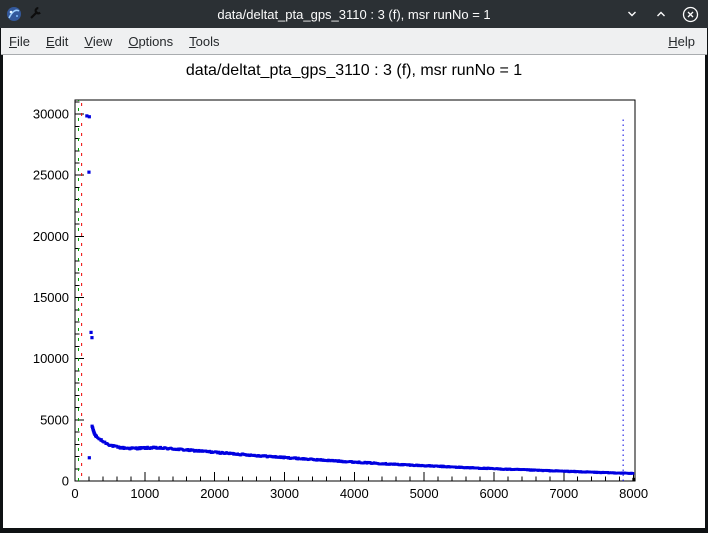 This screenshot has width=708, height=533. I want to click on minimize-button, so click(632, 14).